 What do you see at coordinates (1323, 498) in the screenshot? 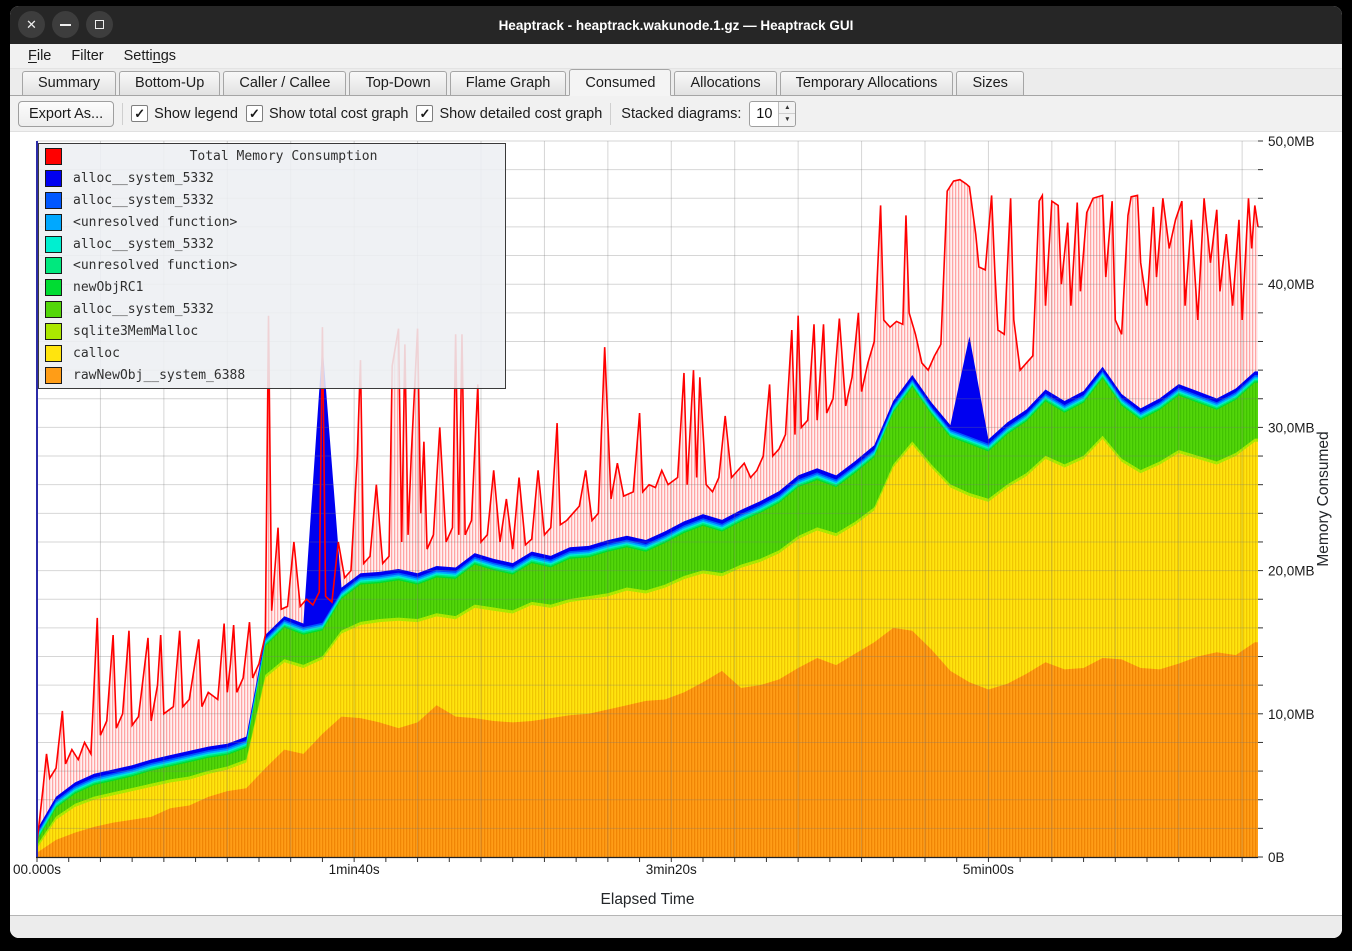
I see `svg-text: Memory Consumed` at bounding box center [1323, 498].